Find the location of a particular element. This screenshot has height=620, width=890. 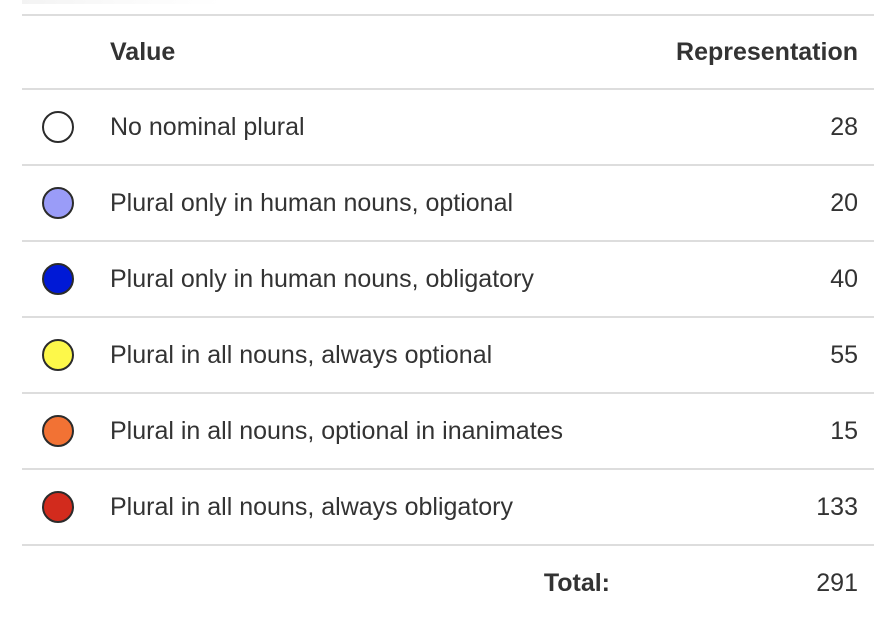

table-header-row: Value Representation is located at coordinates (448, 51).